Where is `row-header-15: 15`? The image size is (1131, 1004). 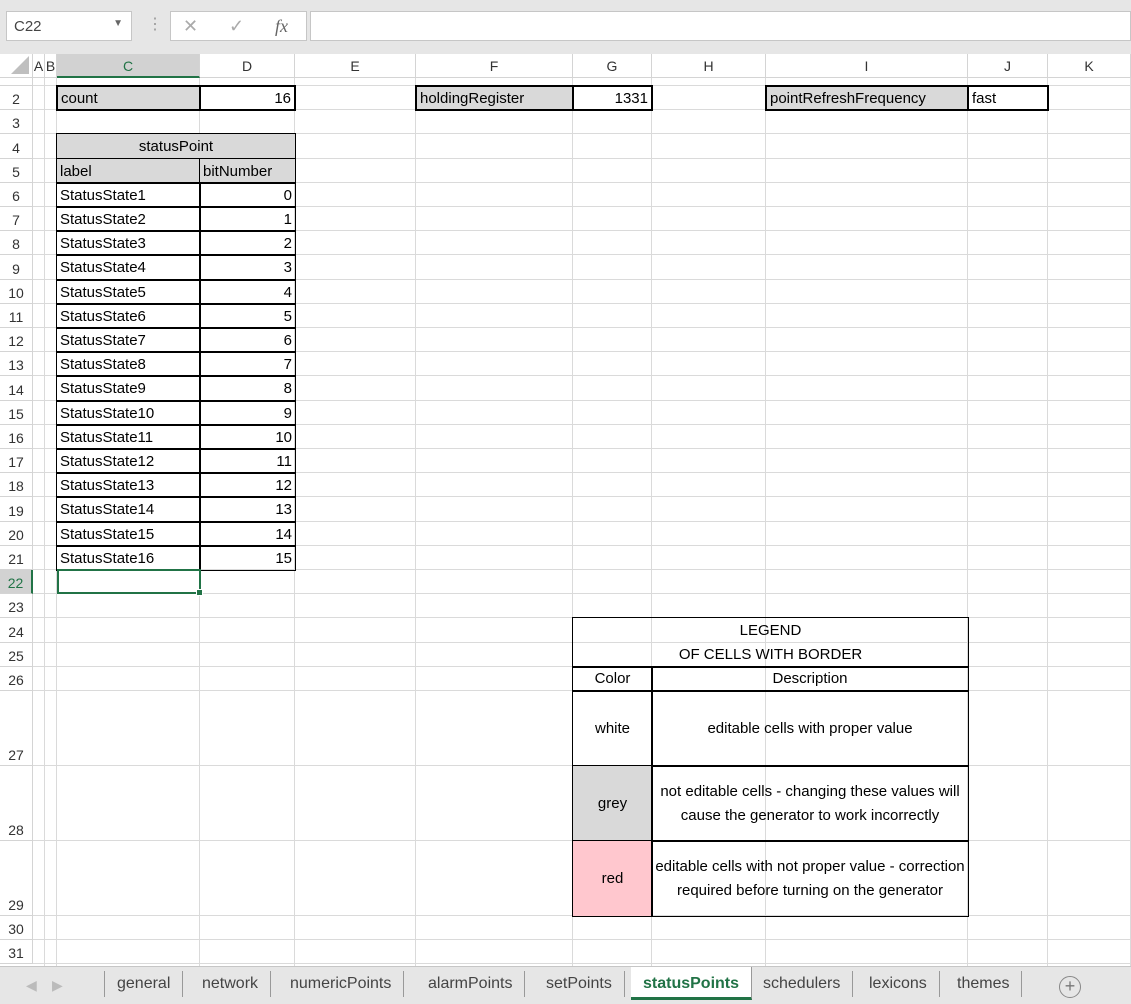
row-header-15: 15 is located at coordinates (16, 413).